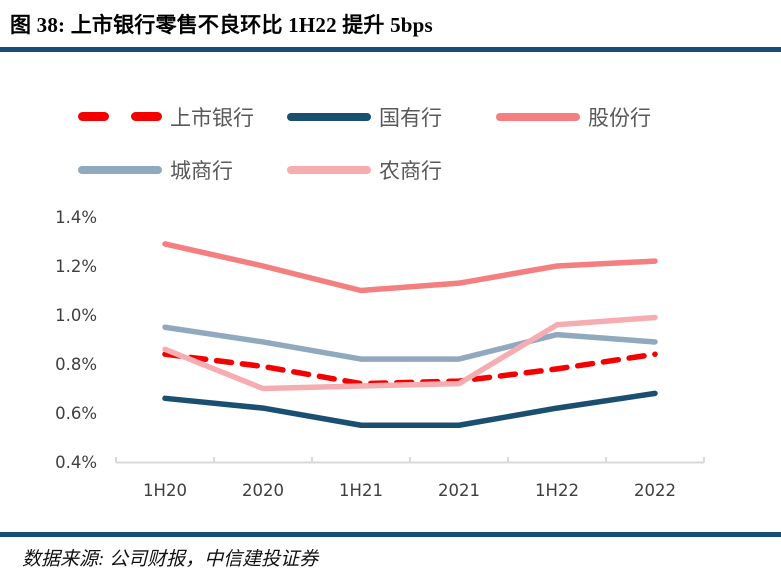 The height and width of the screenshot is (583, 781). Describe the element at coordinates (165, 490) in the screenshot. I see `x-axis-tick-label: 1H20` at that location.